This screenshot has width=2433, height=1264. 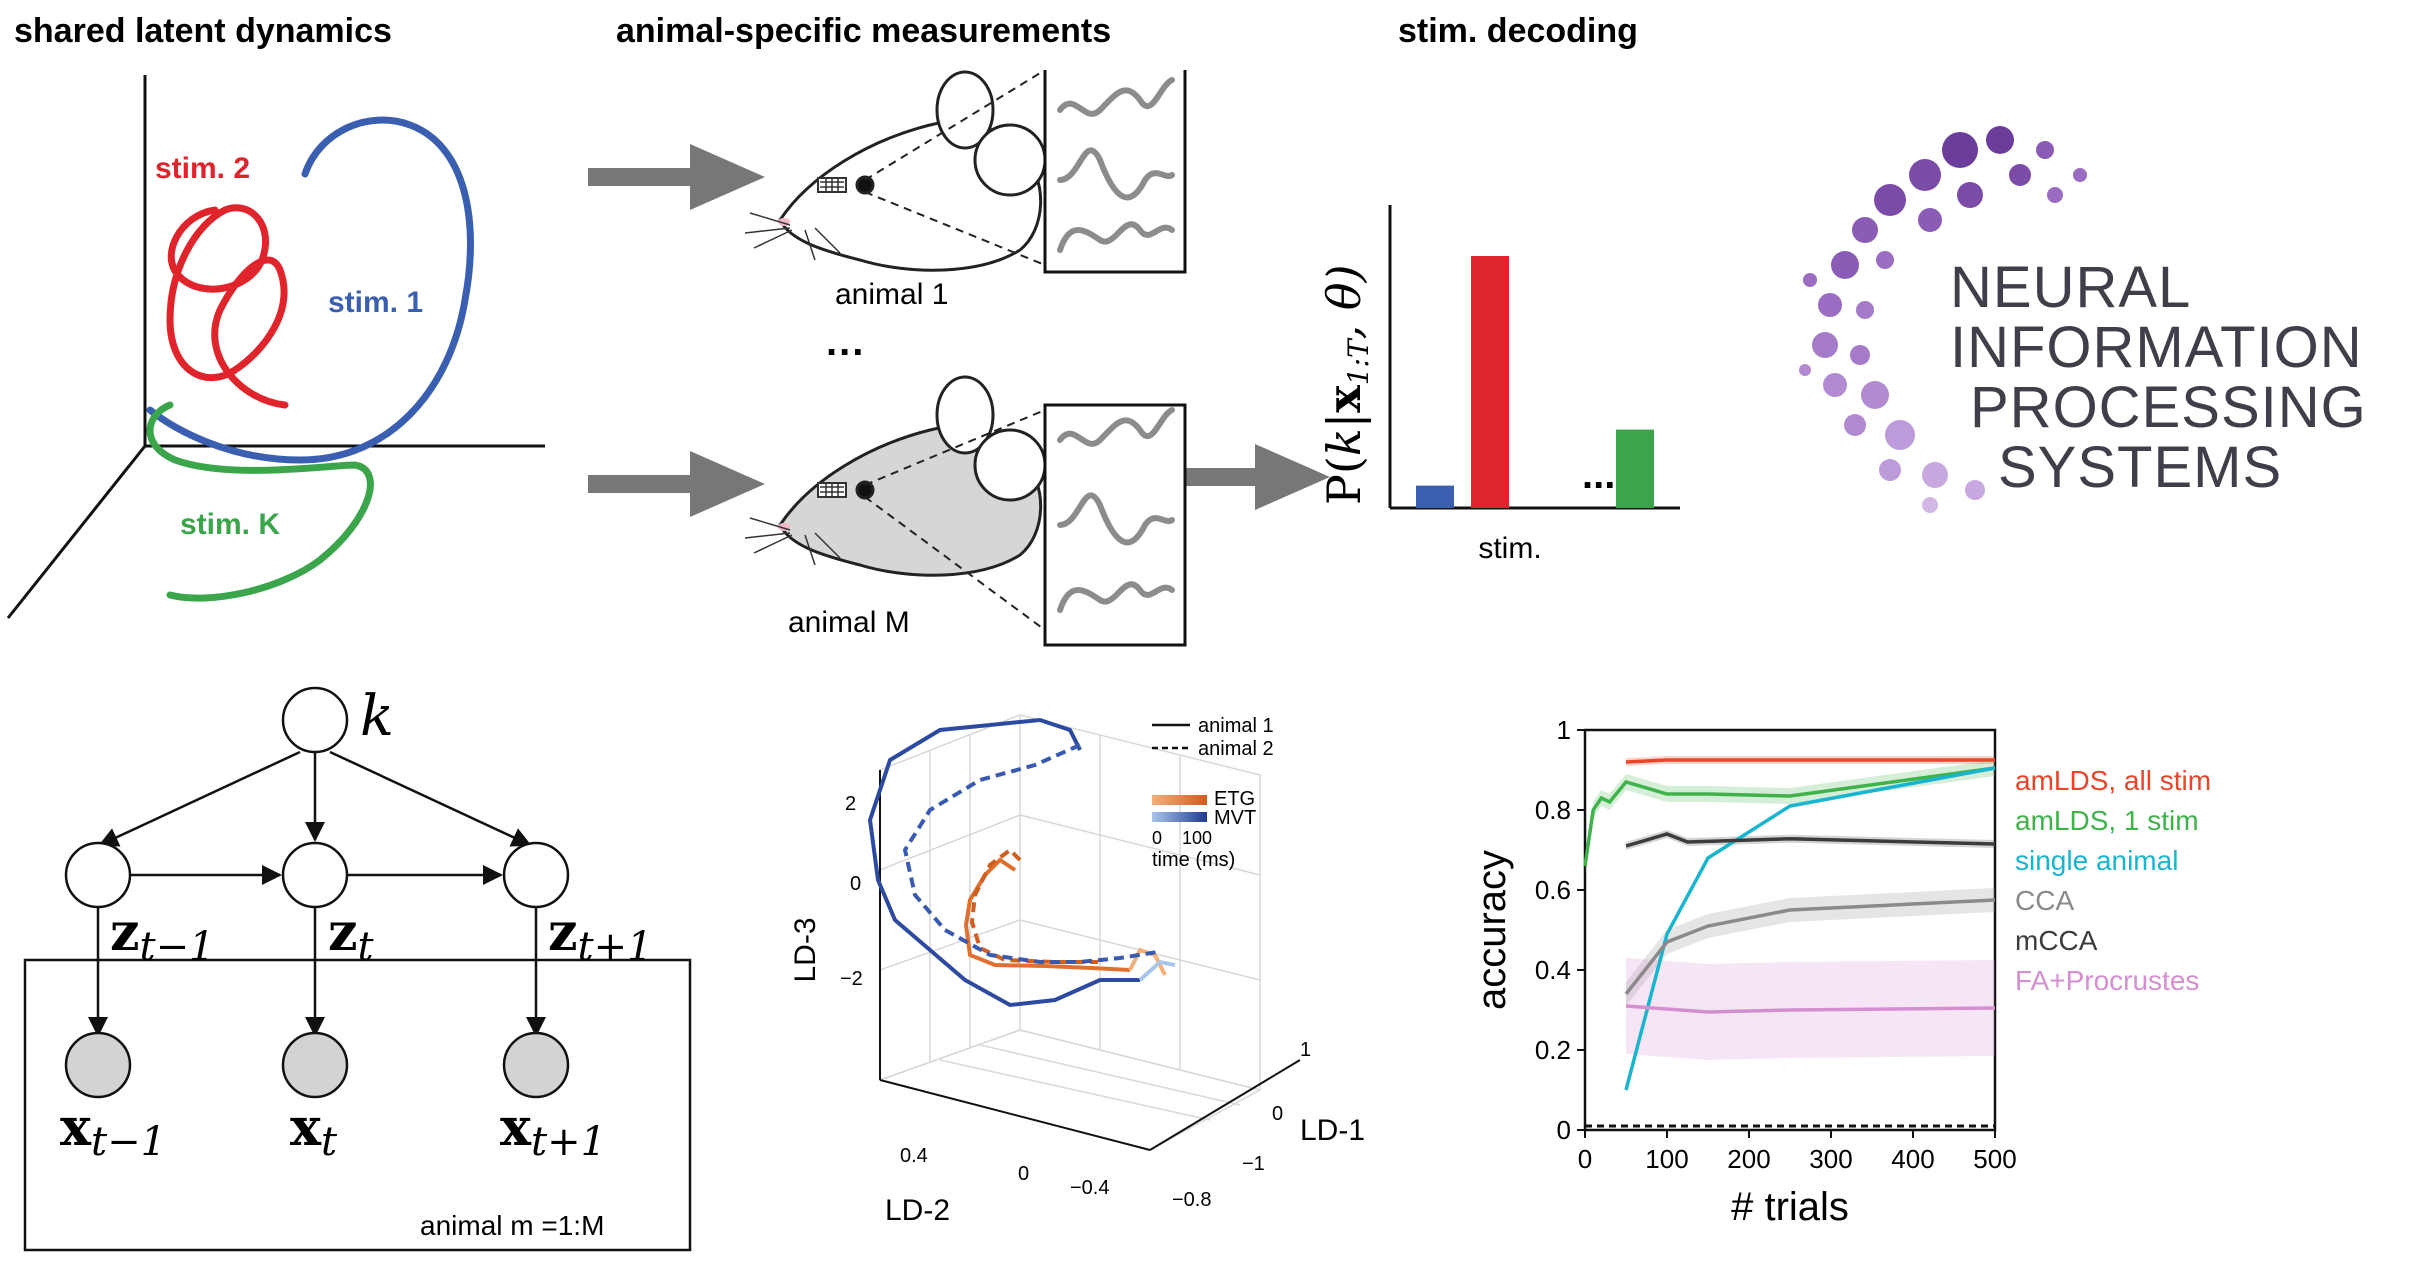 I want to click on legend-dashed-label: animal 2, so click(x=1236, y=749).